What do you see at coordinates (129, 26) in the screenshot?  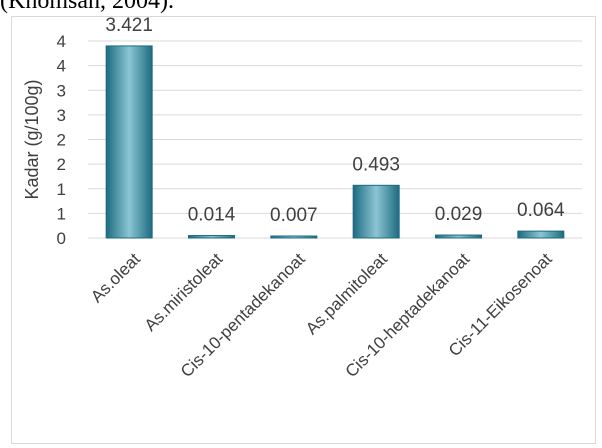 I see `data-label: 3.421` at bounding box center [129, 26].